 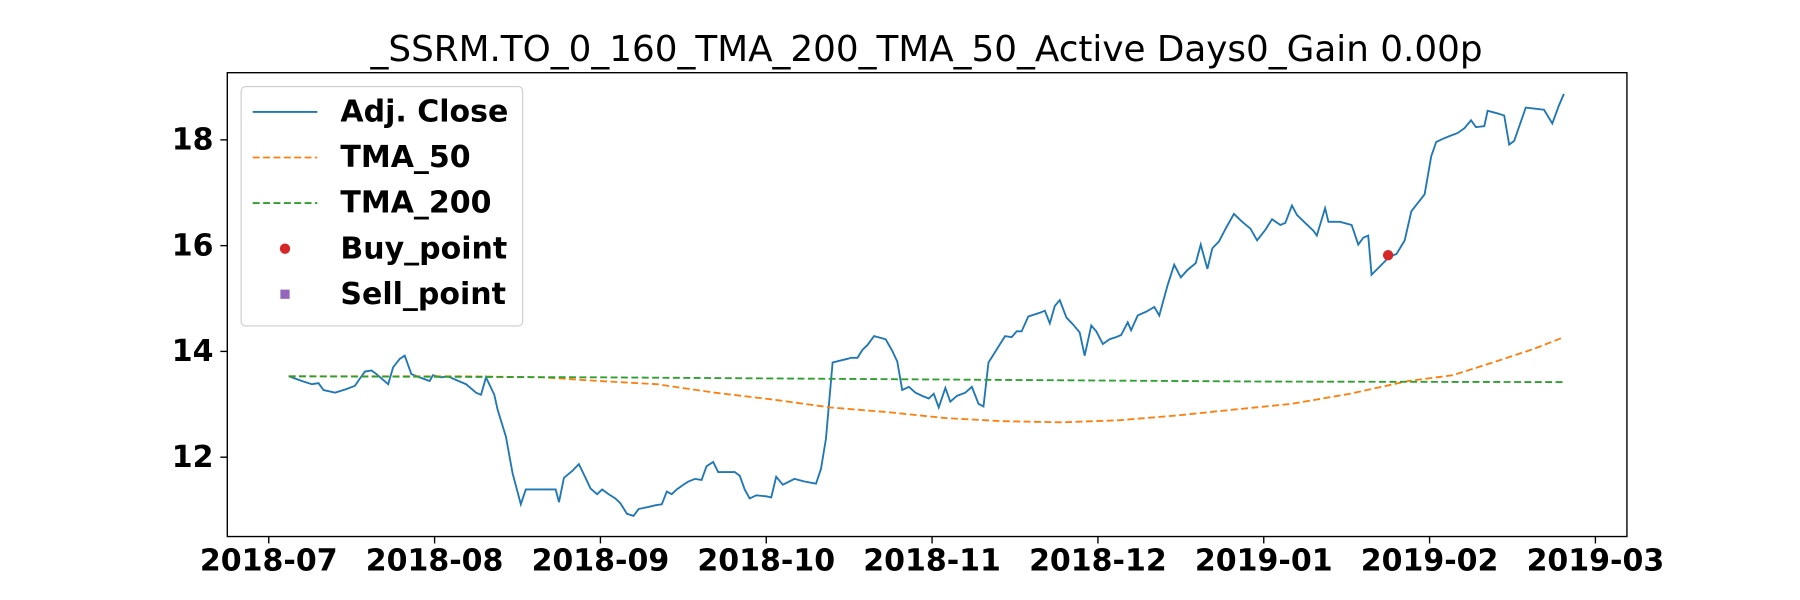 What do you see at coordinates (766, 560) in the screenshot?
I see `x-tick-label: 2018-10` at bounding box center [766, 560].